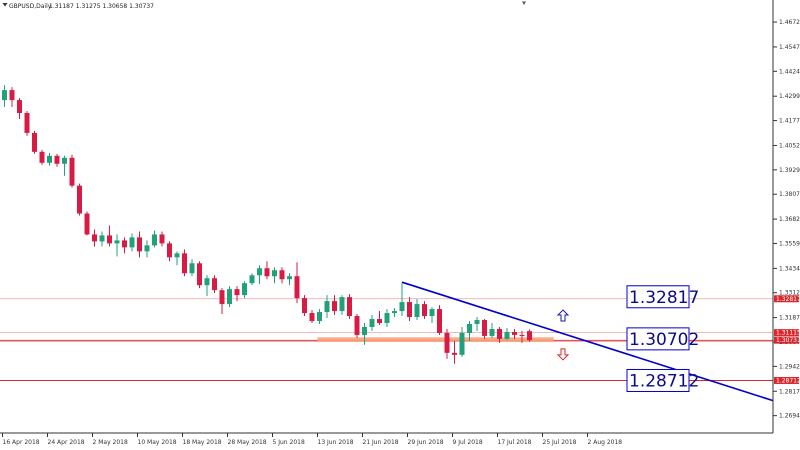  What do you see at coordinates (789, 391) in the screenshot?
I see `price-tick-label: 1.28170` at bounding box center [789, 391].